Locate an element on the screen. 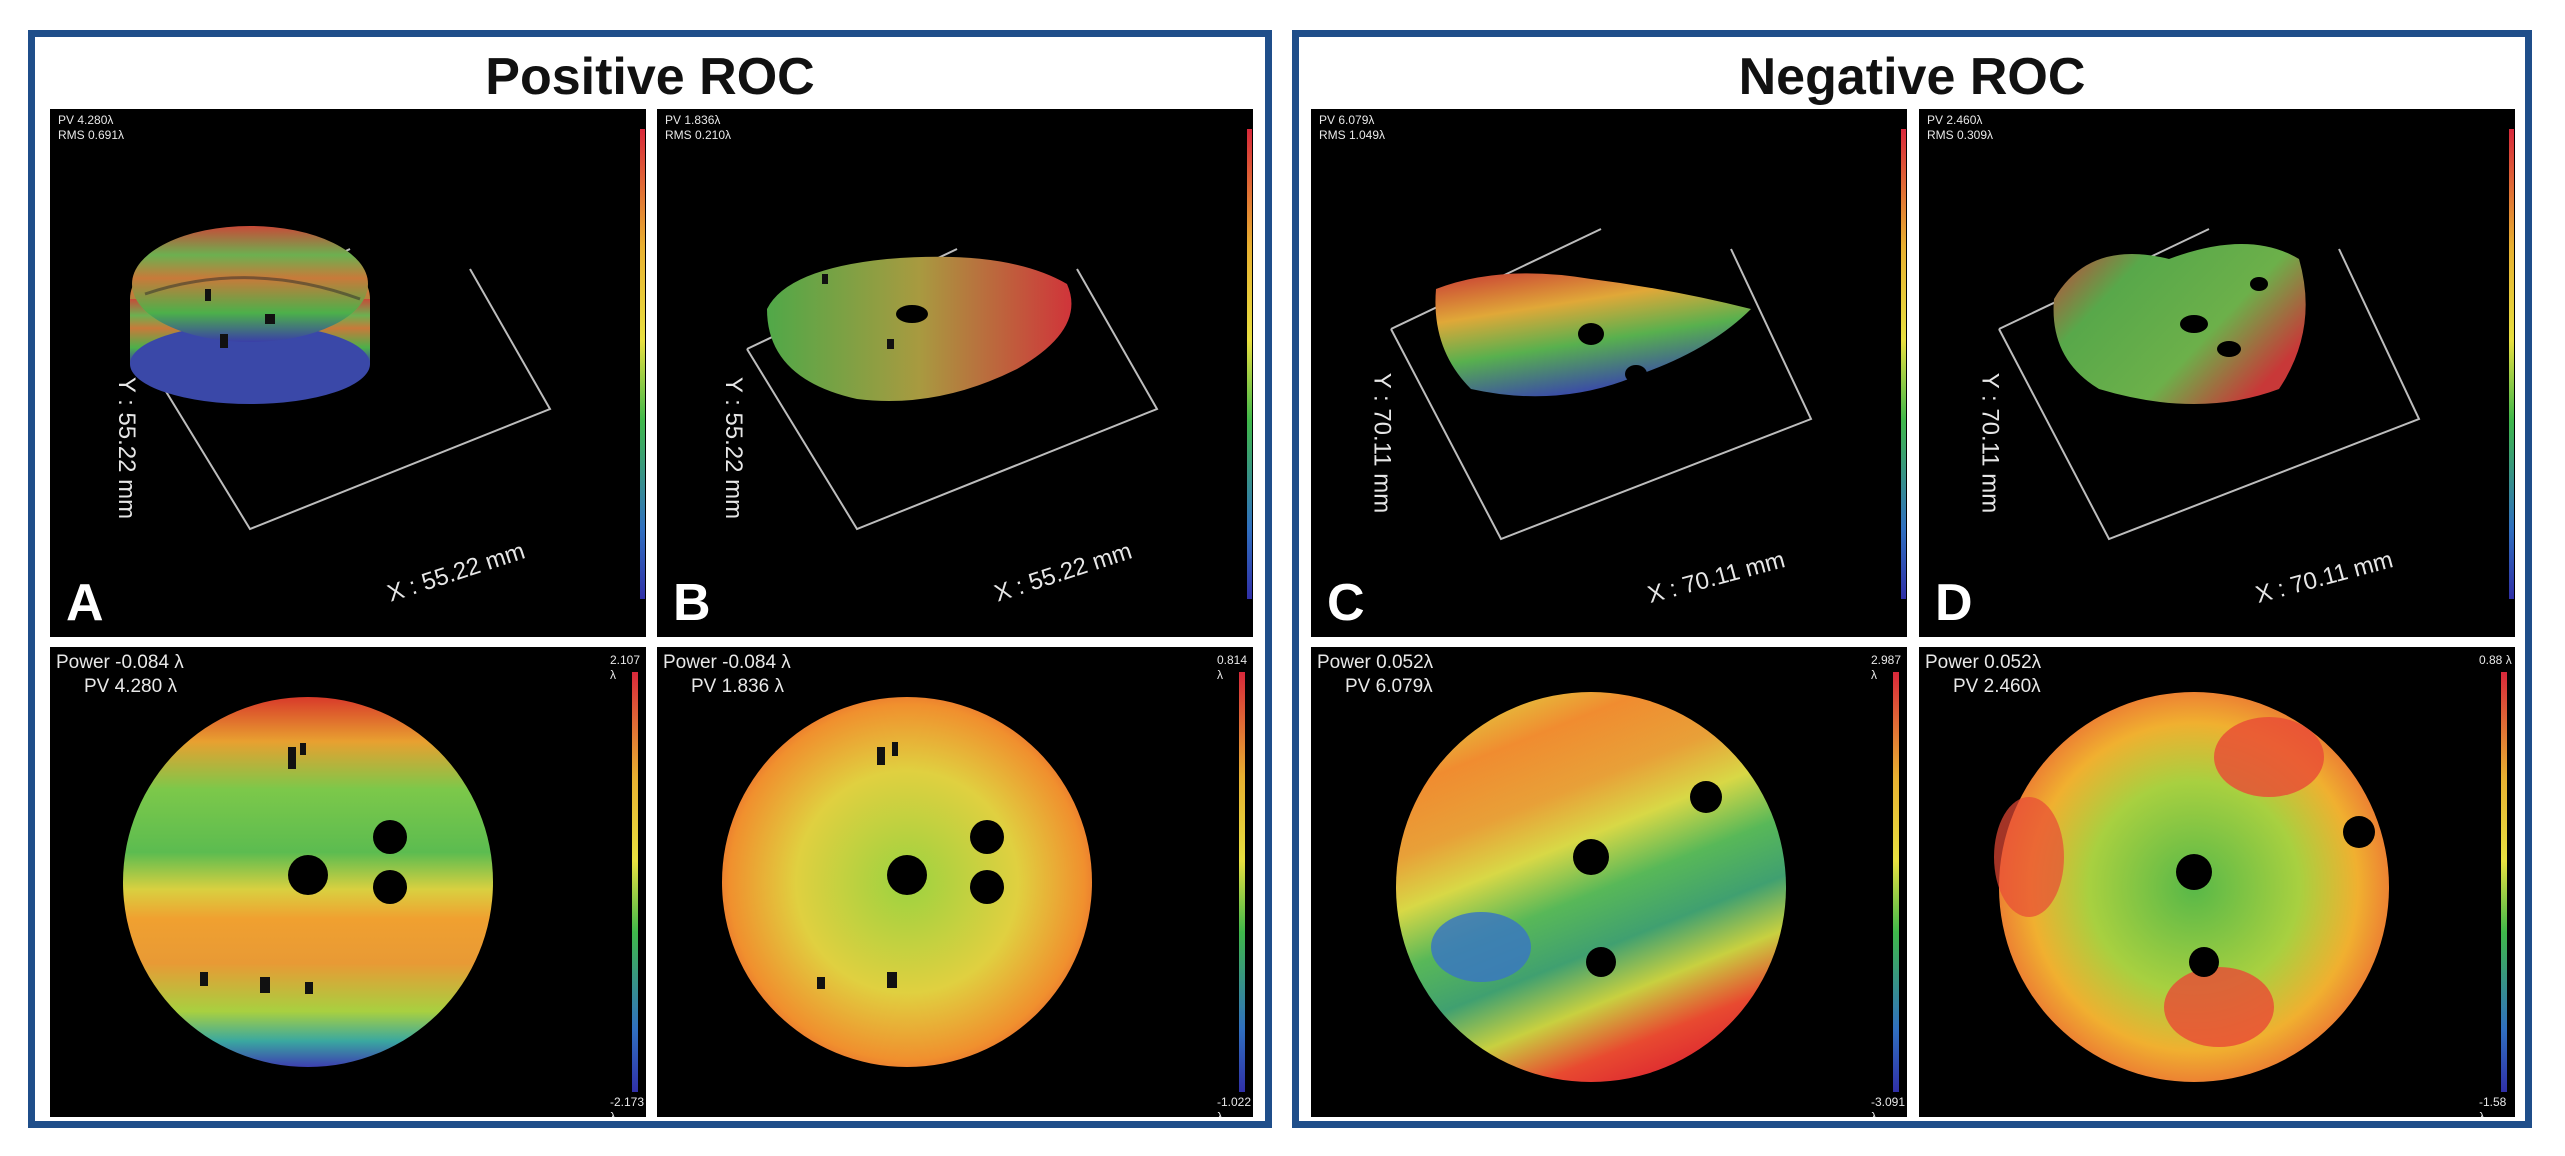 The height and width of the screenshot is (1156, 2565). surface-3d-plot-c is located at coordinates (1648, 364).